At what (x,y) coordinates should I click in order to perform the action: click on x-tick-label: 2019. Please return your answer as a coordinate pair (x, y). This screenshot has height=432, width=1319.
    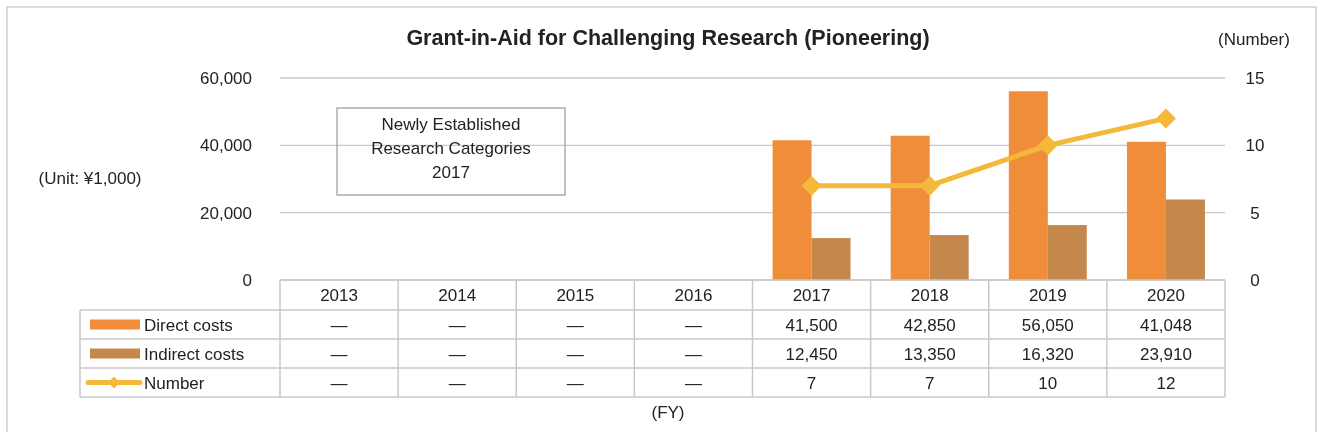
    Looking at the image, I should click on (1047, 296).